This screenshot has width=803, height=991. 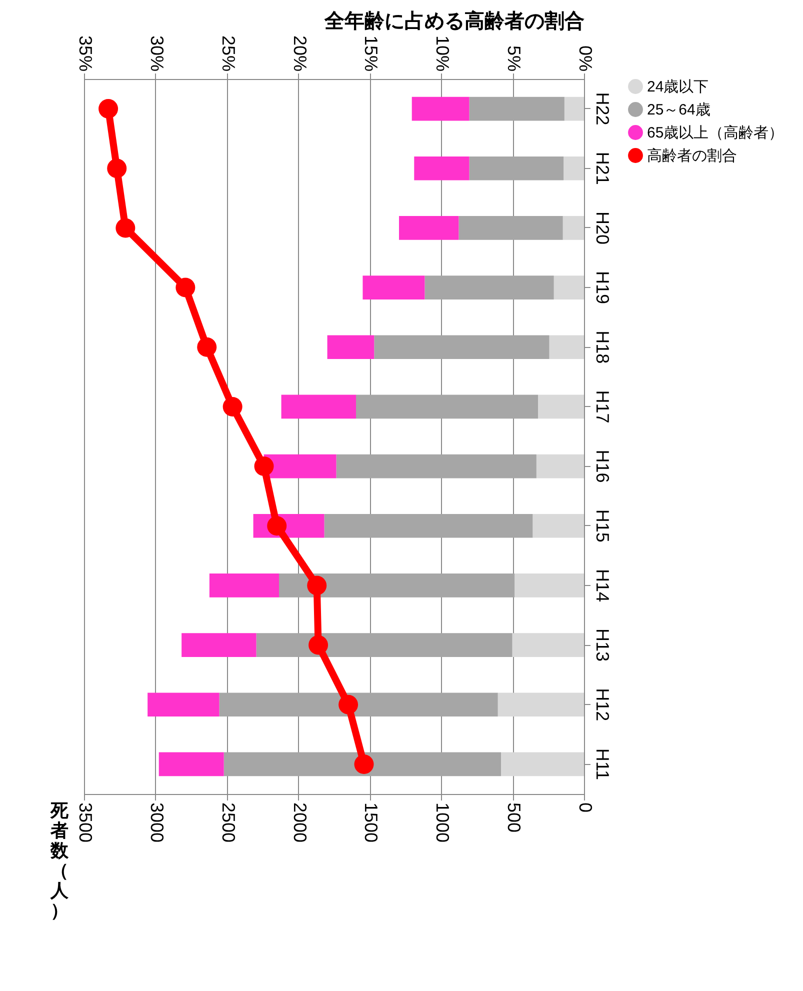 I want to click on x-tick-label: 2500, so click(x=228, y=822).